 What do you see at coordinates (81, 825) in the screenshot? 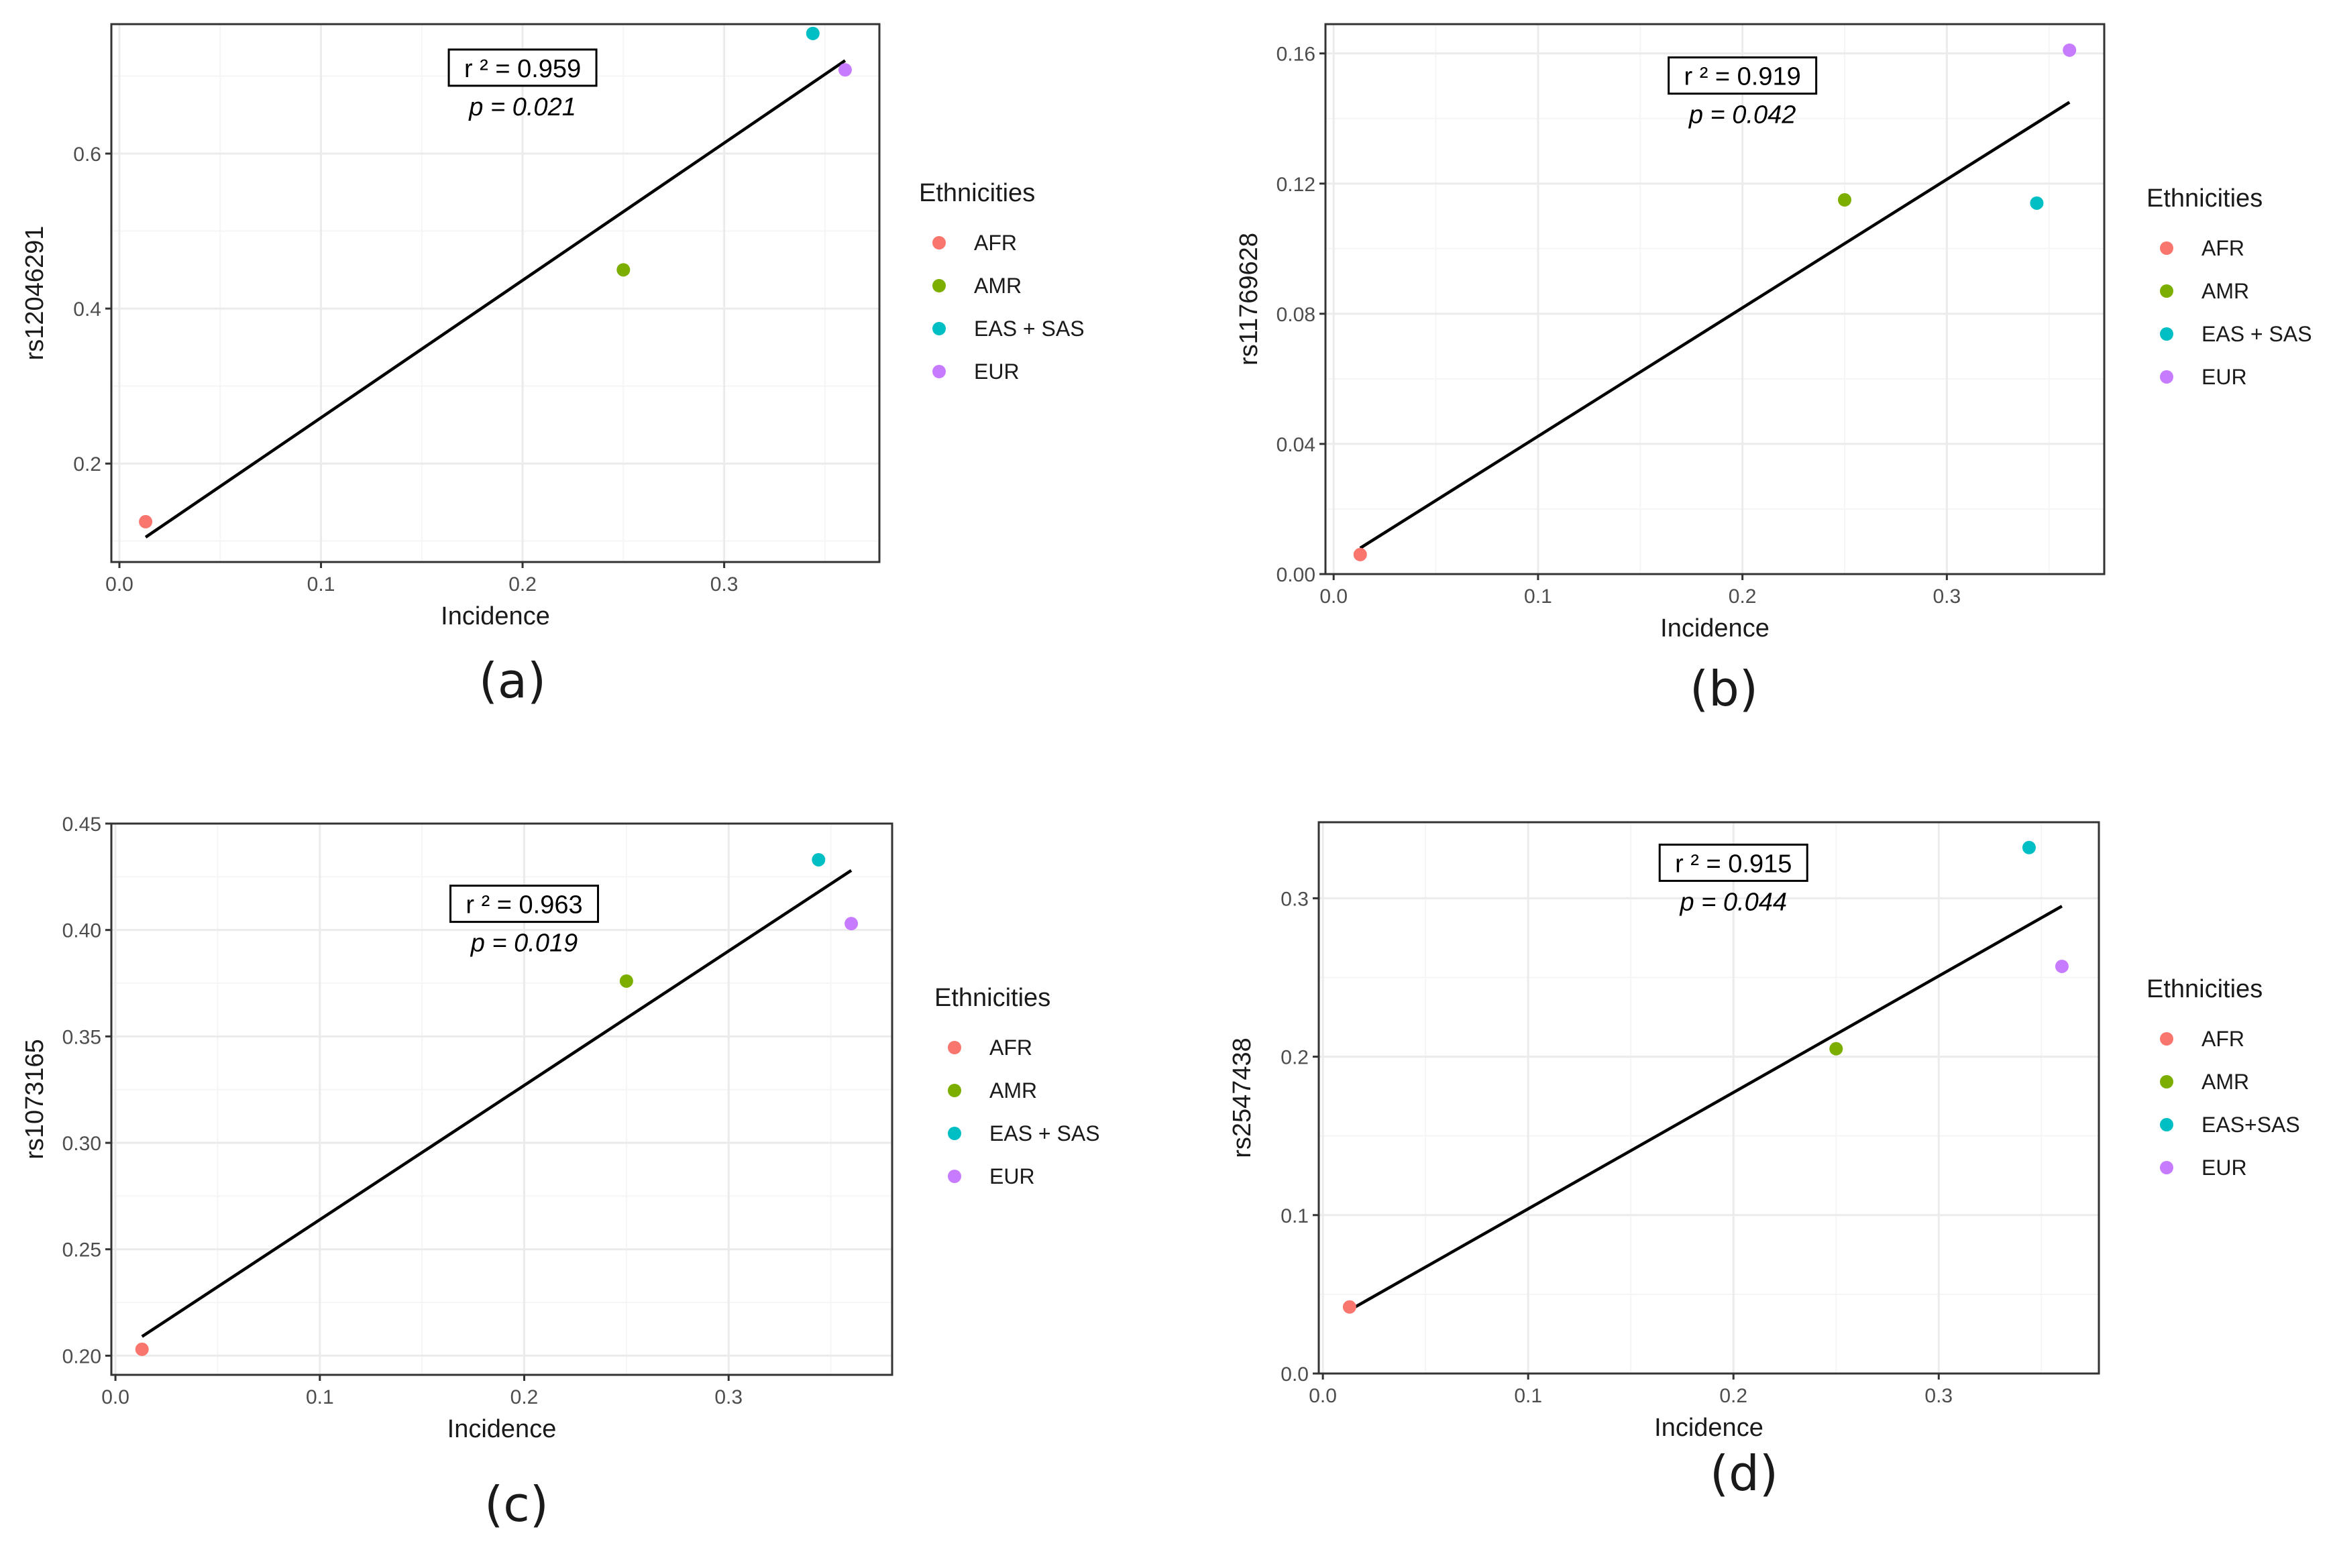
I see `y-tick-label: 0.45` at bounding box center [81, 825].